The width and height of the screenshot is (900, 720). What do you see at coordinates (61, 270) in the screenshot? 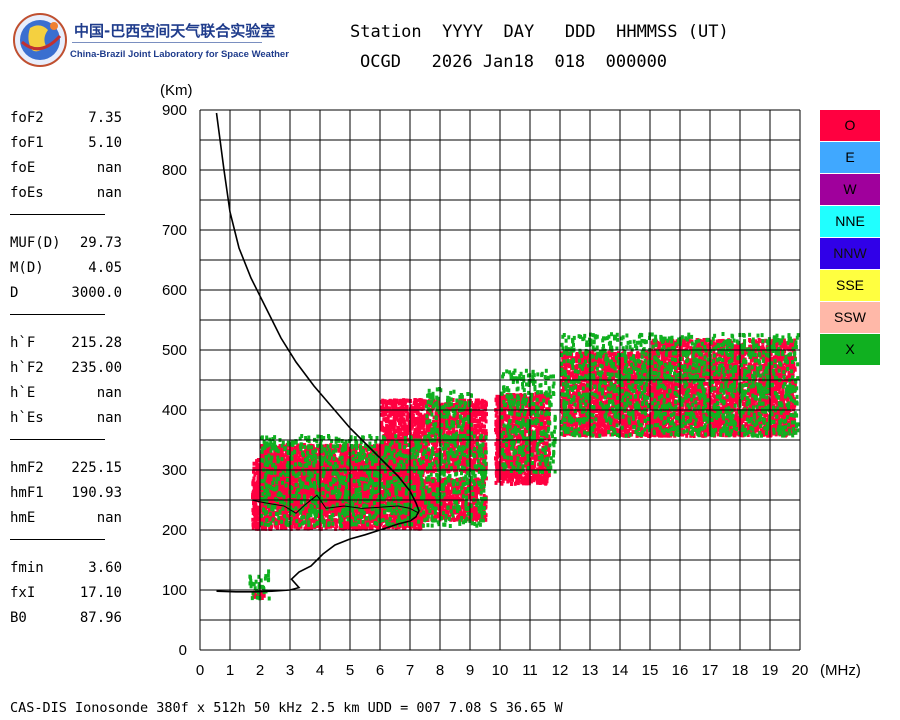
I see `param-row: M(D) 4.05` at bounding box center [61, 270].